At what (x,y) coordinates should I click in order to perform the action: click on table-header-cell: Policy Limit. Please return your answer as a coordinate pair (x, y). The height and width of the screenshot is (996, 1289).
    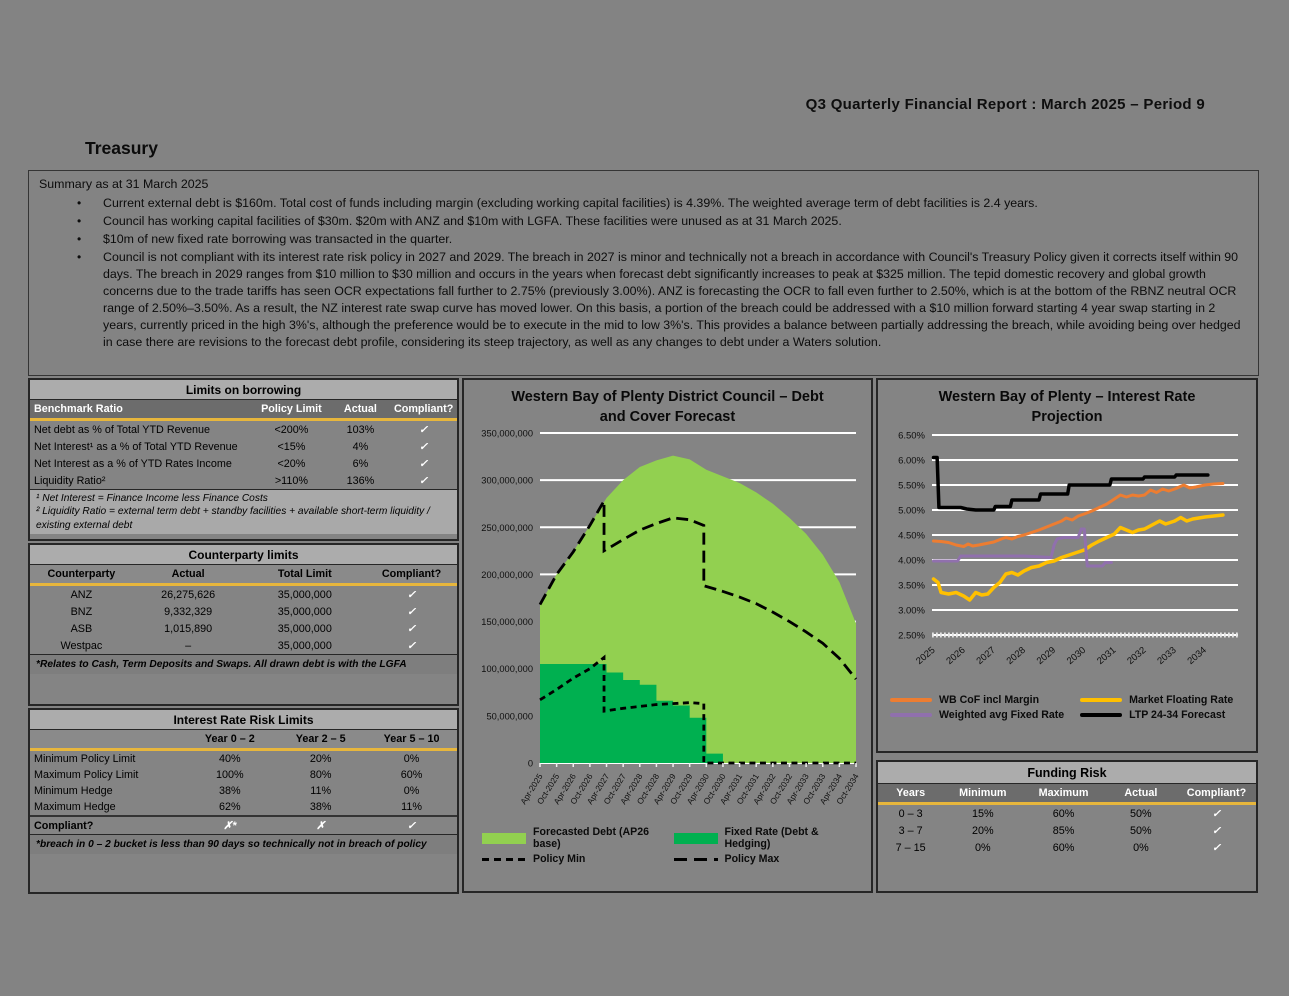
    Looking at the image, I should click on (291, 410).